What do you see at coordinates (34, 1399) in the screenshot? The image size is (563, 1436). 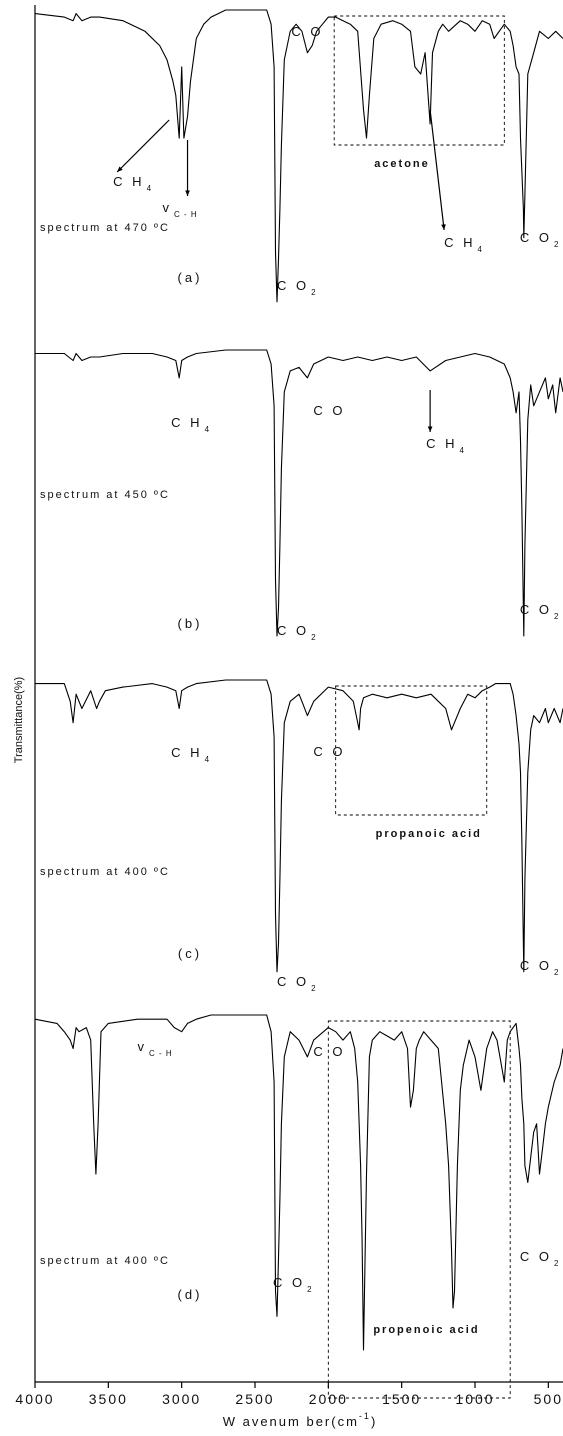 I see `x-tick-label: 4000` at bounding box center [34, 1399].